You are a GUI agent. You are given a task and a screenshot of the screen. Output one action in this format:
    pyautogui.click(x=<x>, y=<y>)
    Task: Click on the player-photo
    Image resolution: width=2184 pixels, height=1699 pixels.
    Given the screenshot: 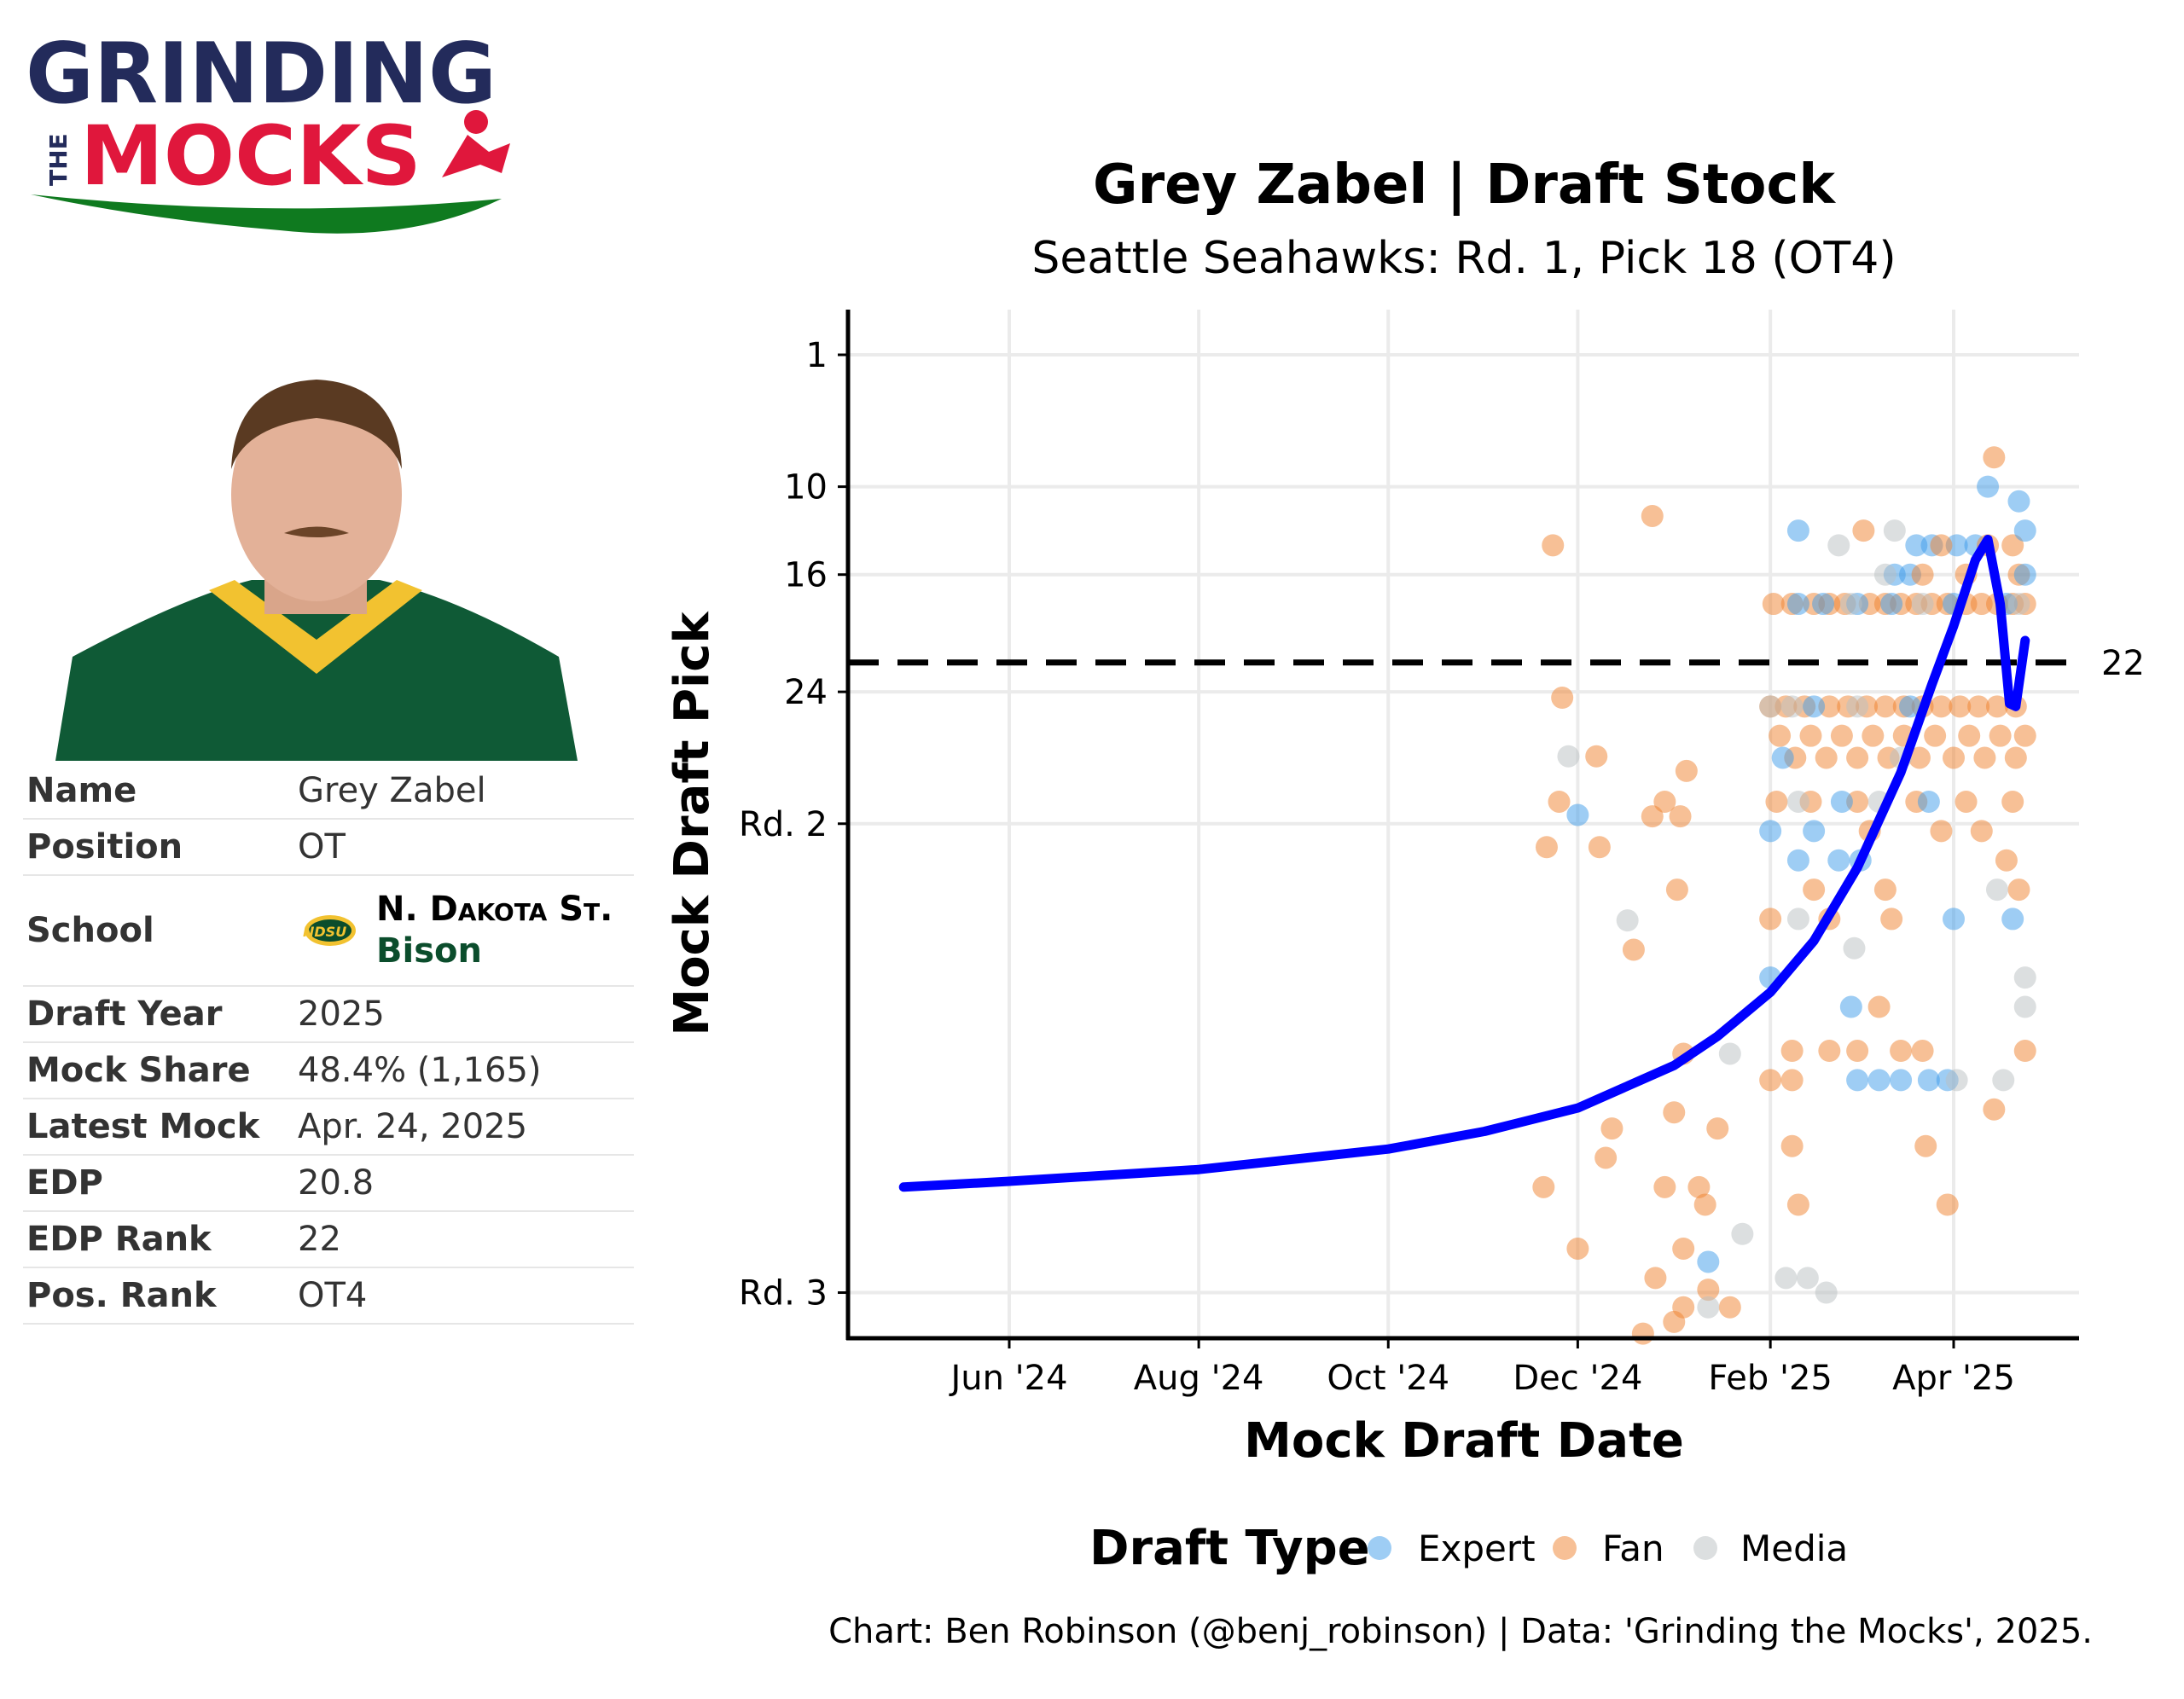 What is the action you would take?
    pyautogui.click(x=316, y=564)
    